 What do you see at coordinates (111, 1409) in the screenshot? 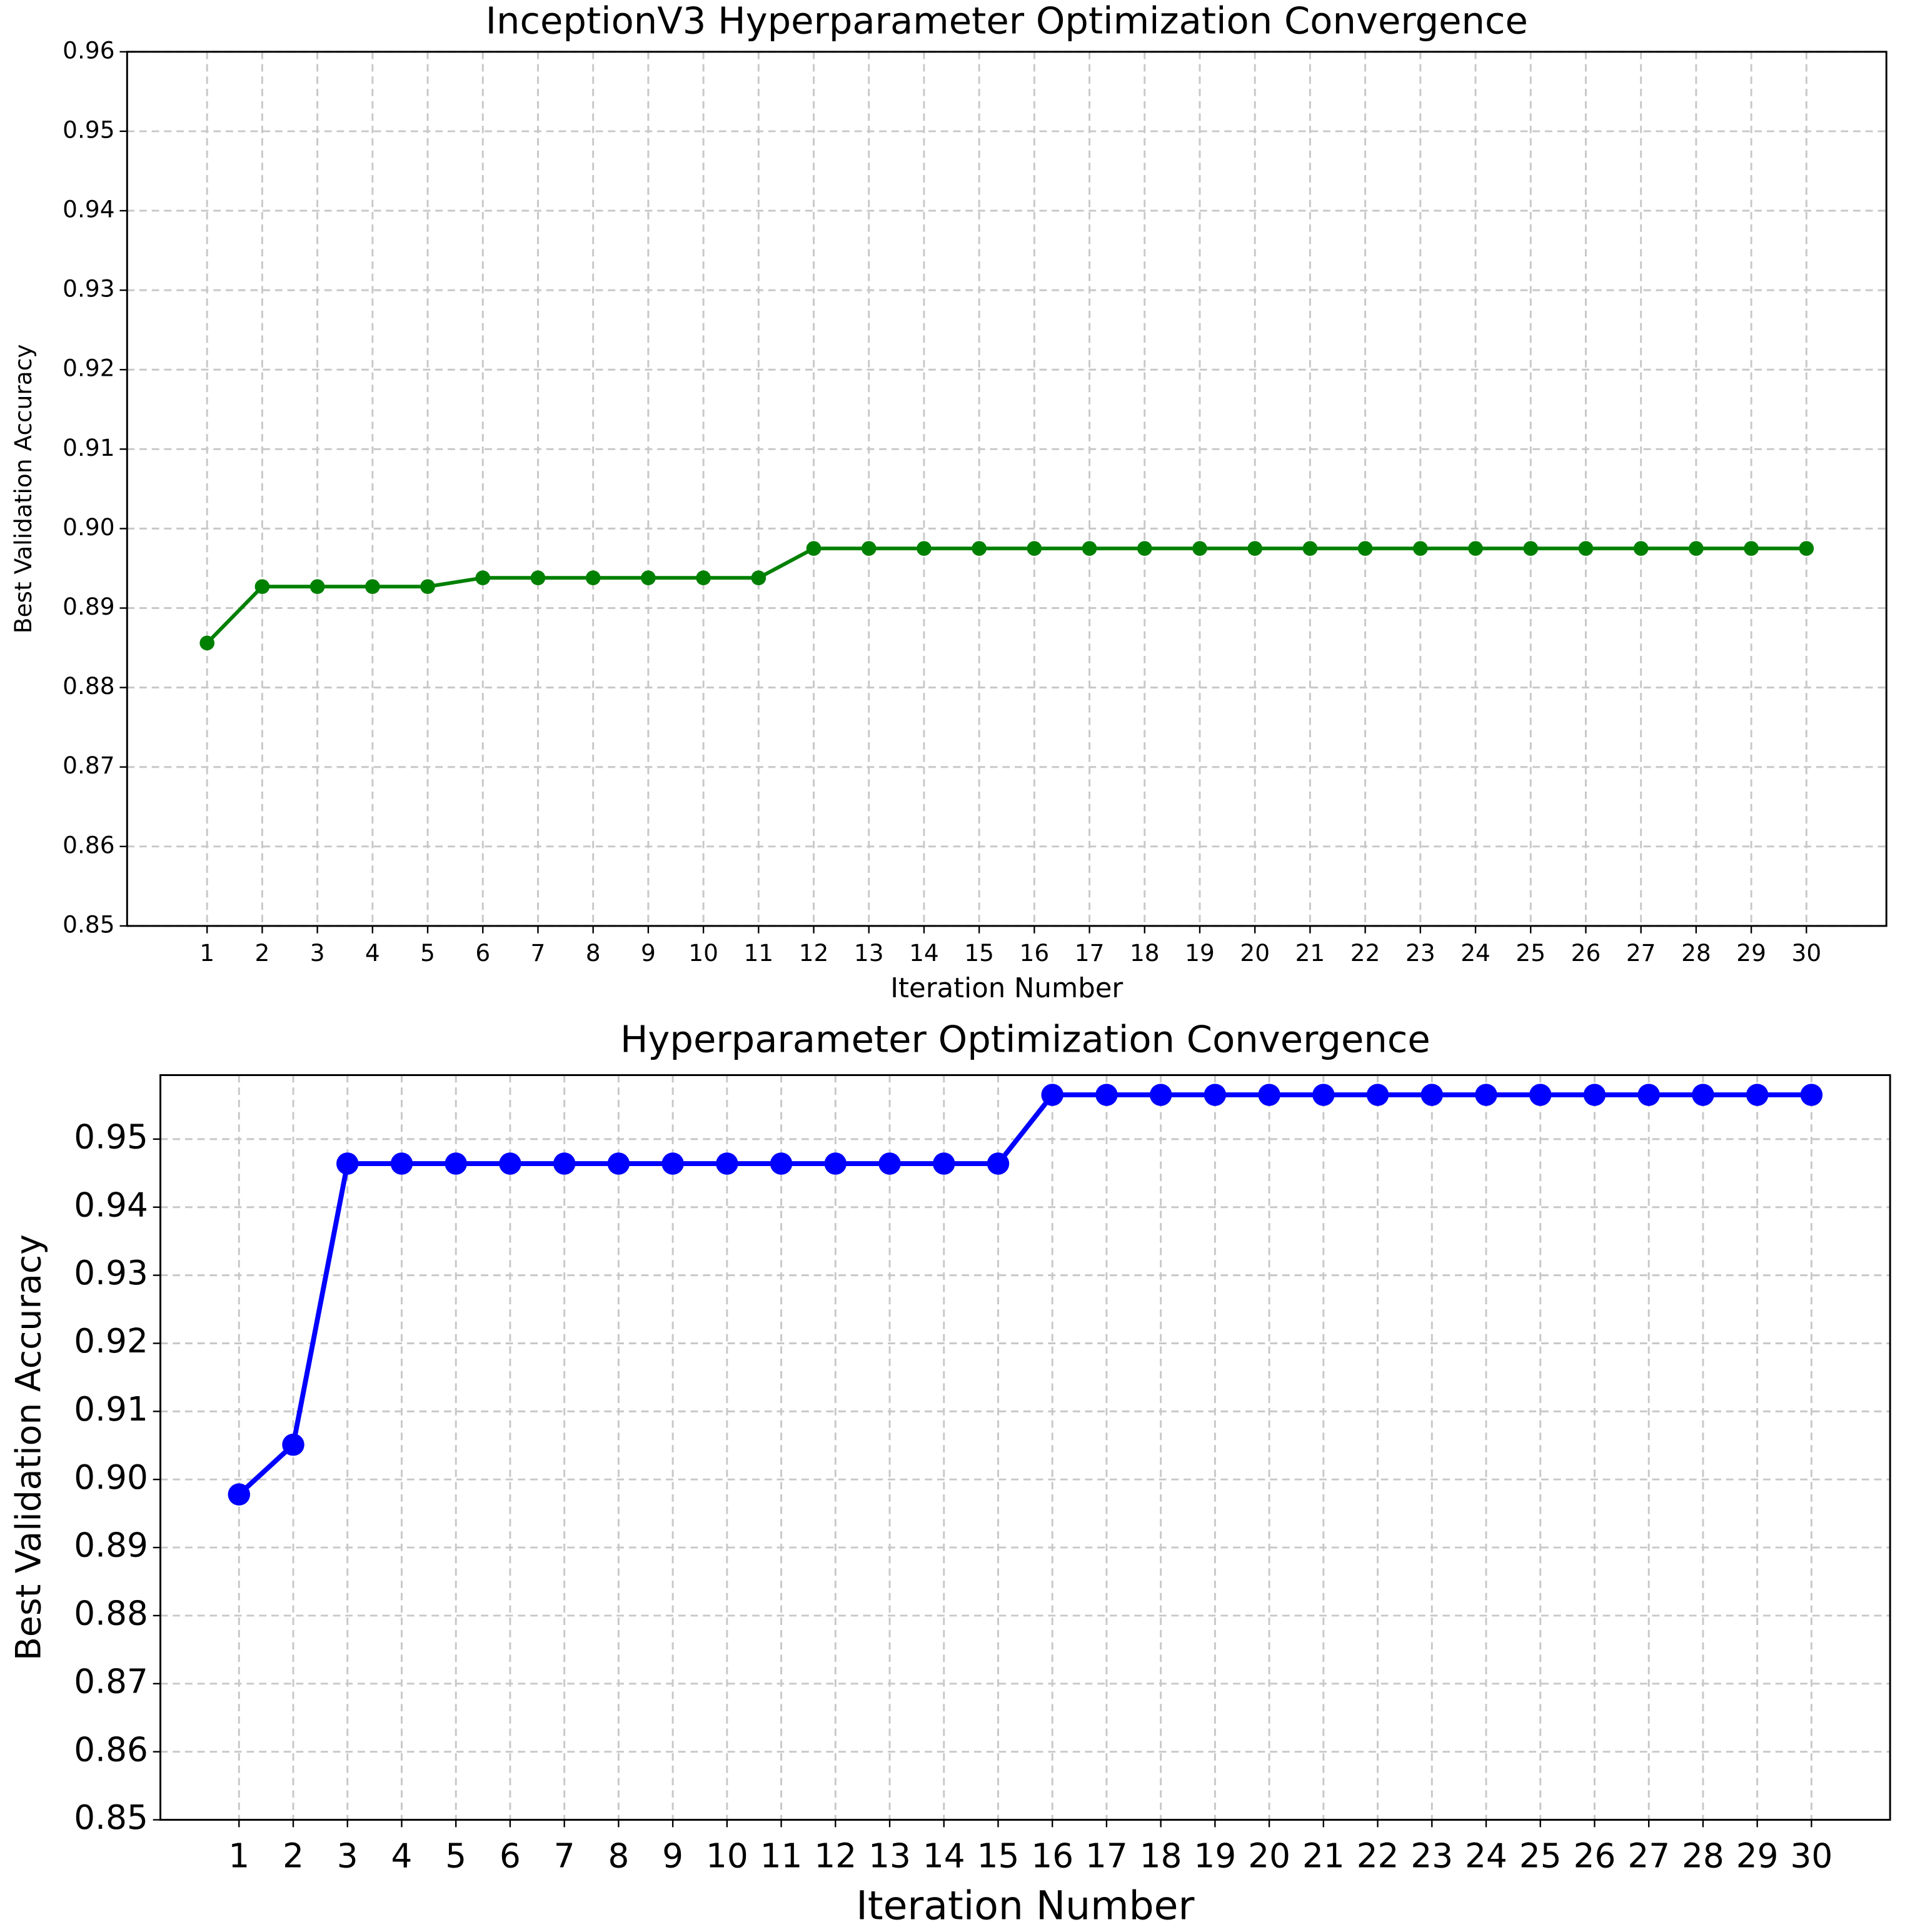
I see `y-tick-label: 0.91` at bounding box center [111, 1409].